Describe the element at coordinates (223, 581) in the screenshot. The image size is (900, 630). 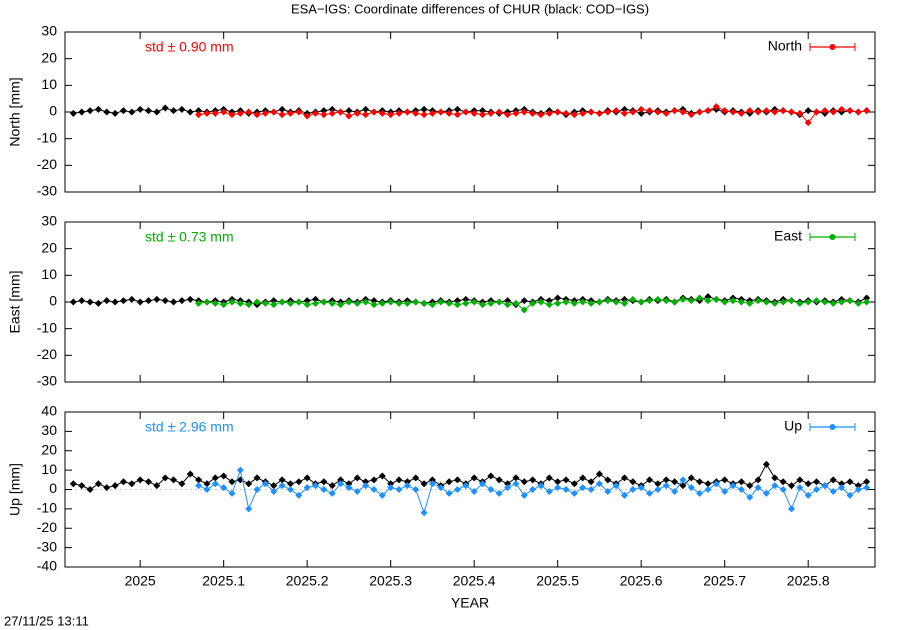
I see `x-tick-label: 2025.1` at that location.